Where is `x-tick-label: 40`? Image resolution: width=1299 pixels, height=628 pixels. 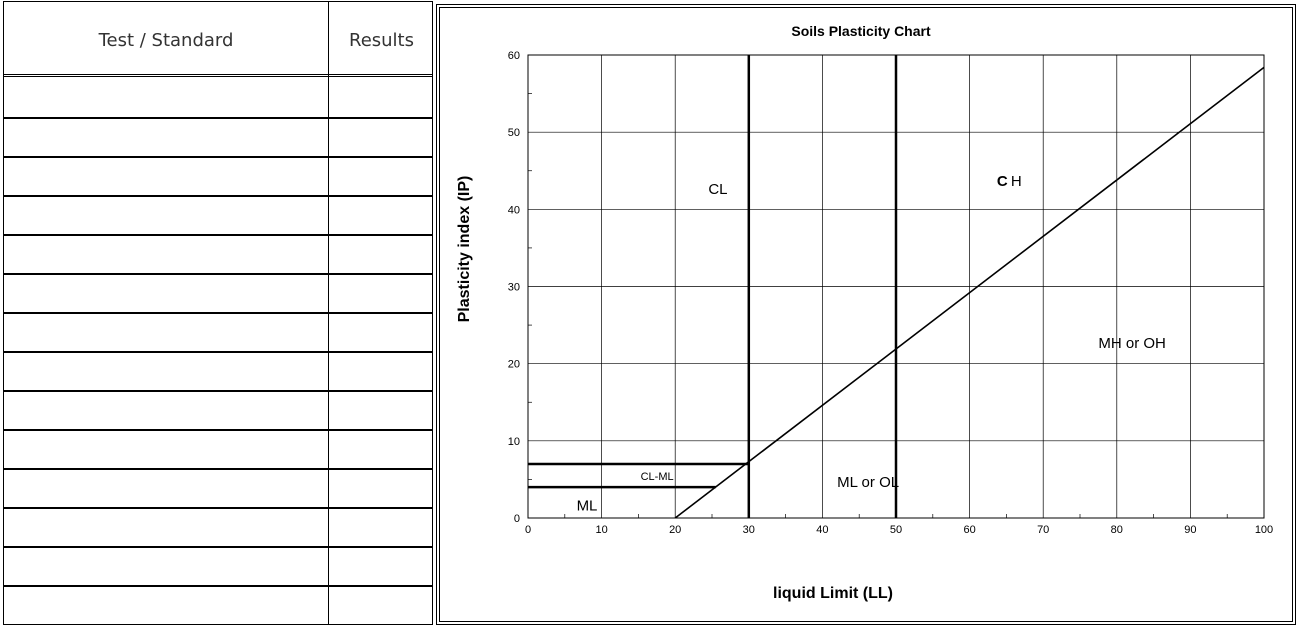 x-tick-label: 40 is located at coordinates (822, 530).